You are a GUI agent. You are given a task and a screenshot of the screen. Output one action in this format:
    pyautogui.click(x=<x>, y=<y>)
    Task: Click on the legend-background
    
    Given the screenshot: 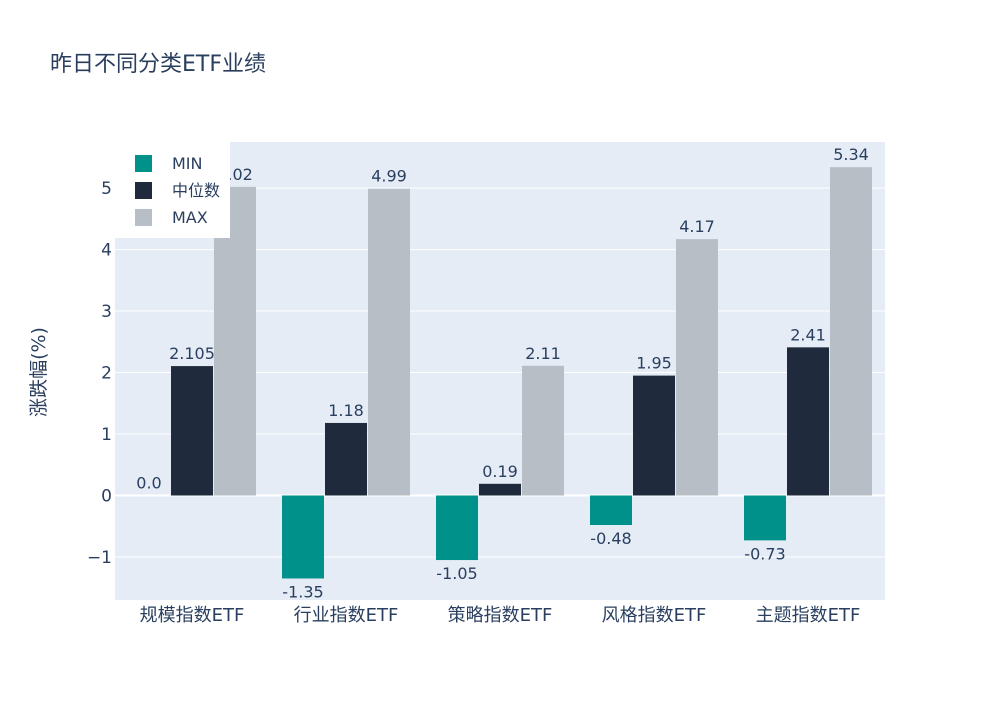 What is the action you would take?
    pyautogui.click(x=172, y=190)
    